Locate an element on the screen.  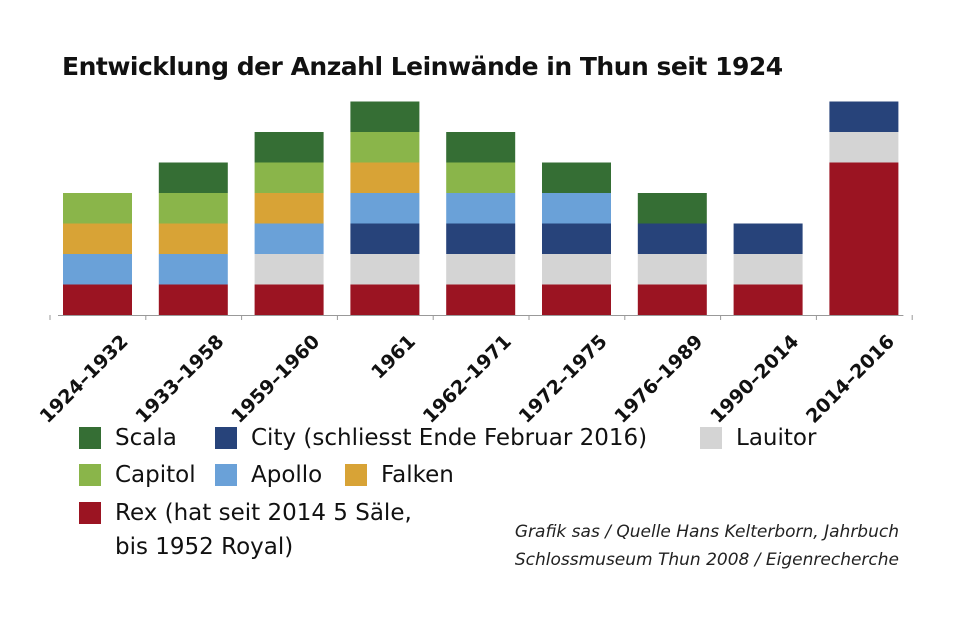
legend-item-falken: Falken is located at coordinates (399, 475).